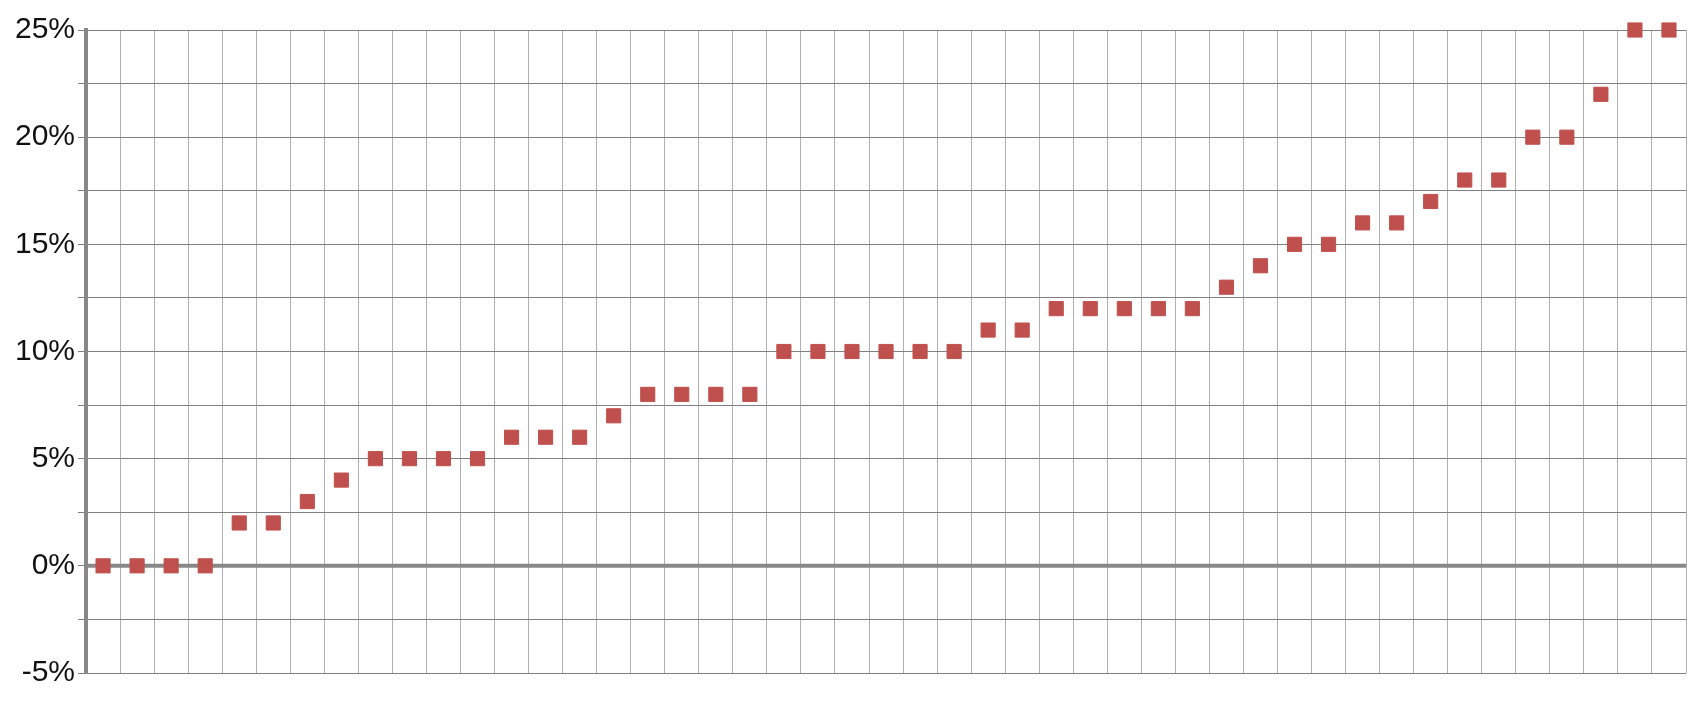 The width and height of the screenshot is (1707, 704). I want to click on y-tick-label: 0%, so click(53, 564).